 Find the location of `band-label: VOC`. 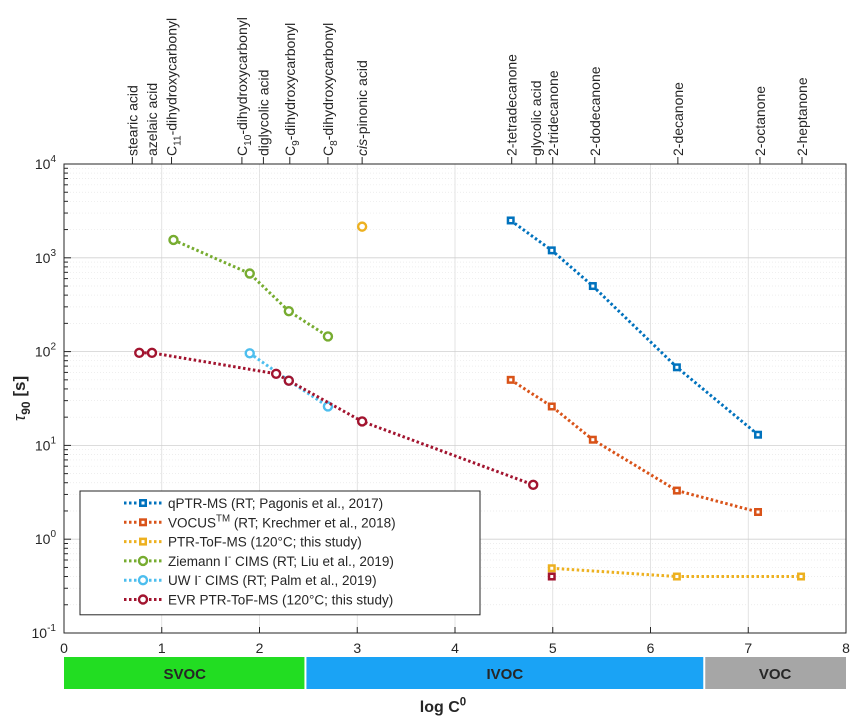

band-label: VOC is located at coordinates (775, 674).